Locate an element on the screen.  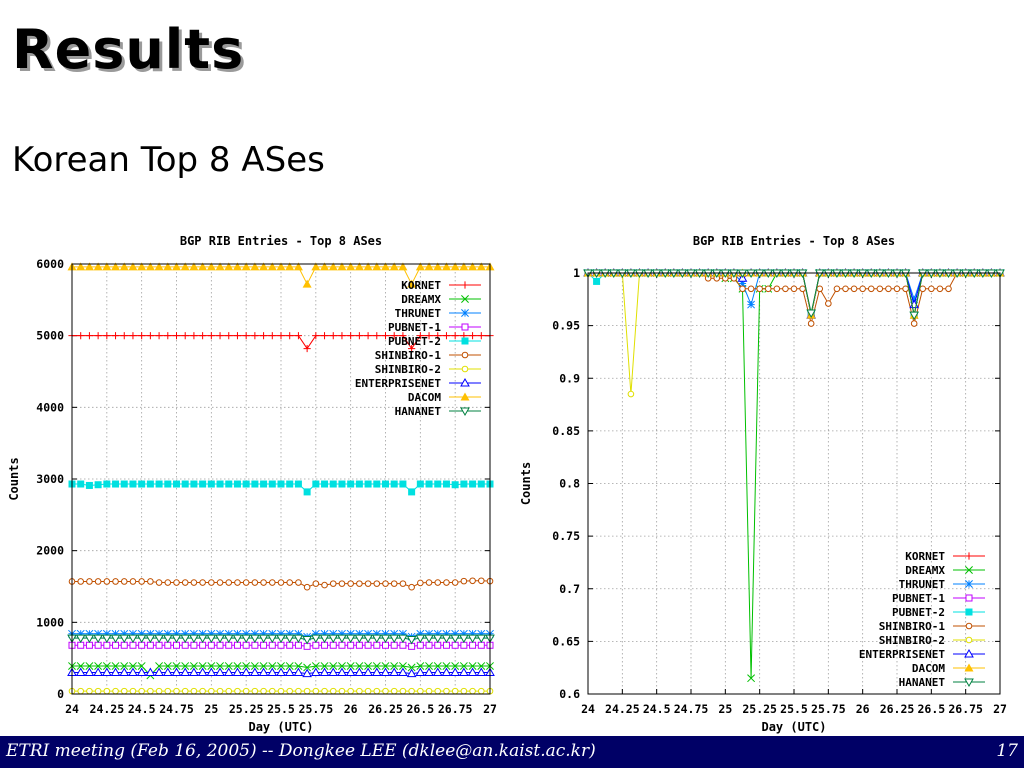
y-tick-label: 0.75 is located at coordinates (566, 536).